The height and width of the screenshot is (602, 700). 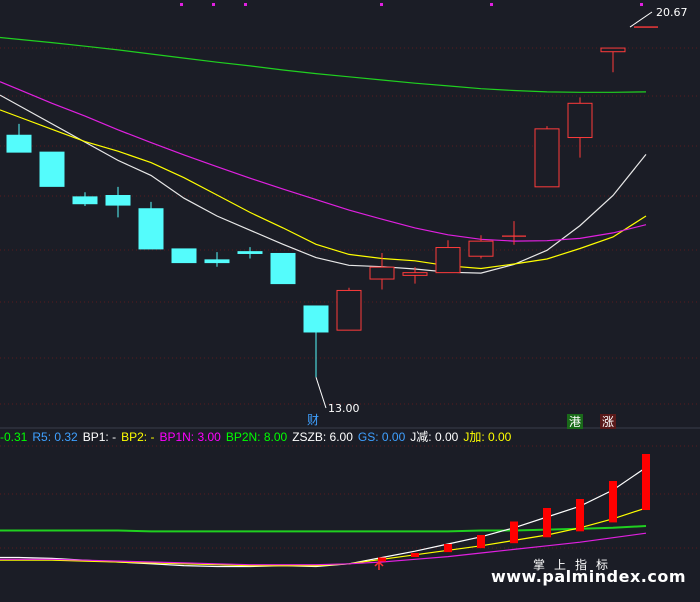 What do you see at coordinates (313, 420) in the screenshot?
I see `cai-marker: 财` at bounding box center [313, 420].